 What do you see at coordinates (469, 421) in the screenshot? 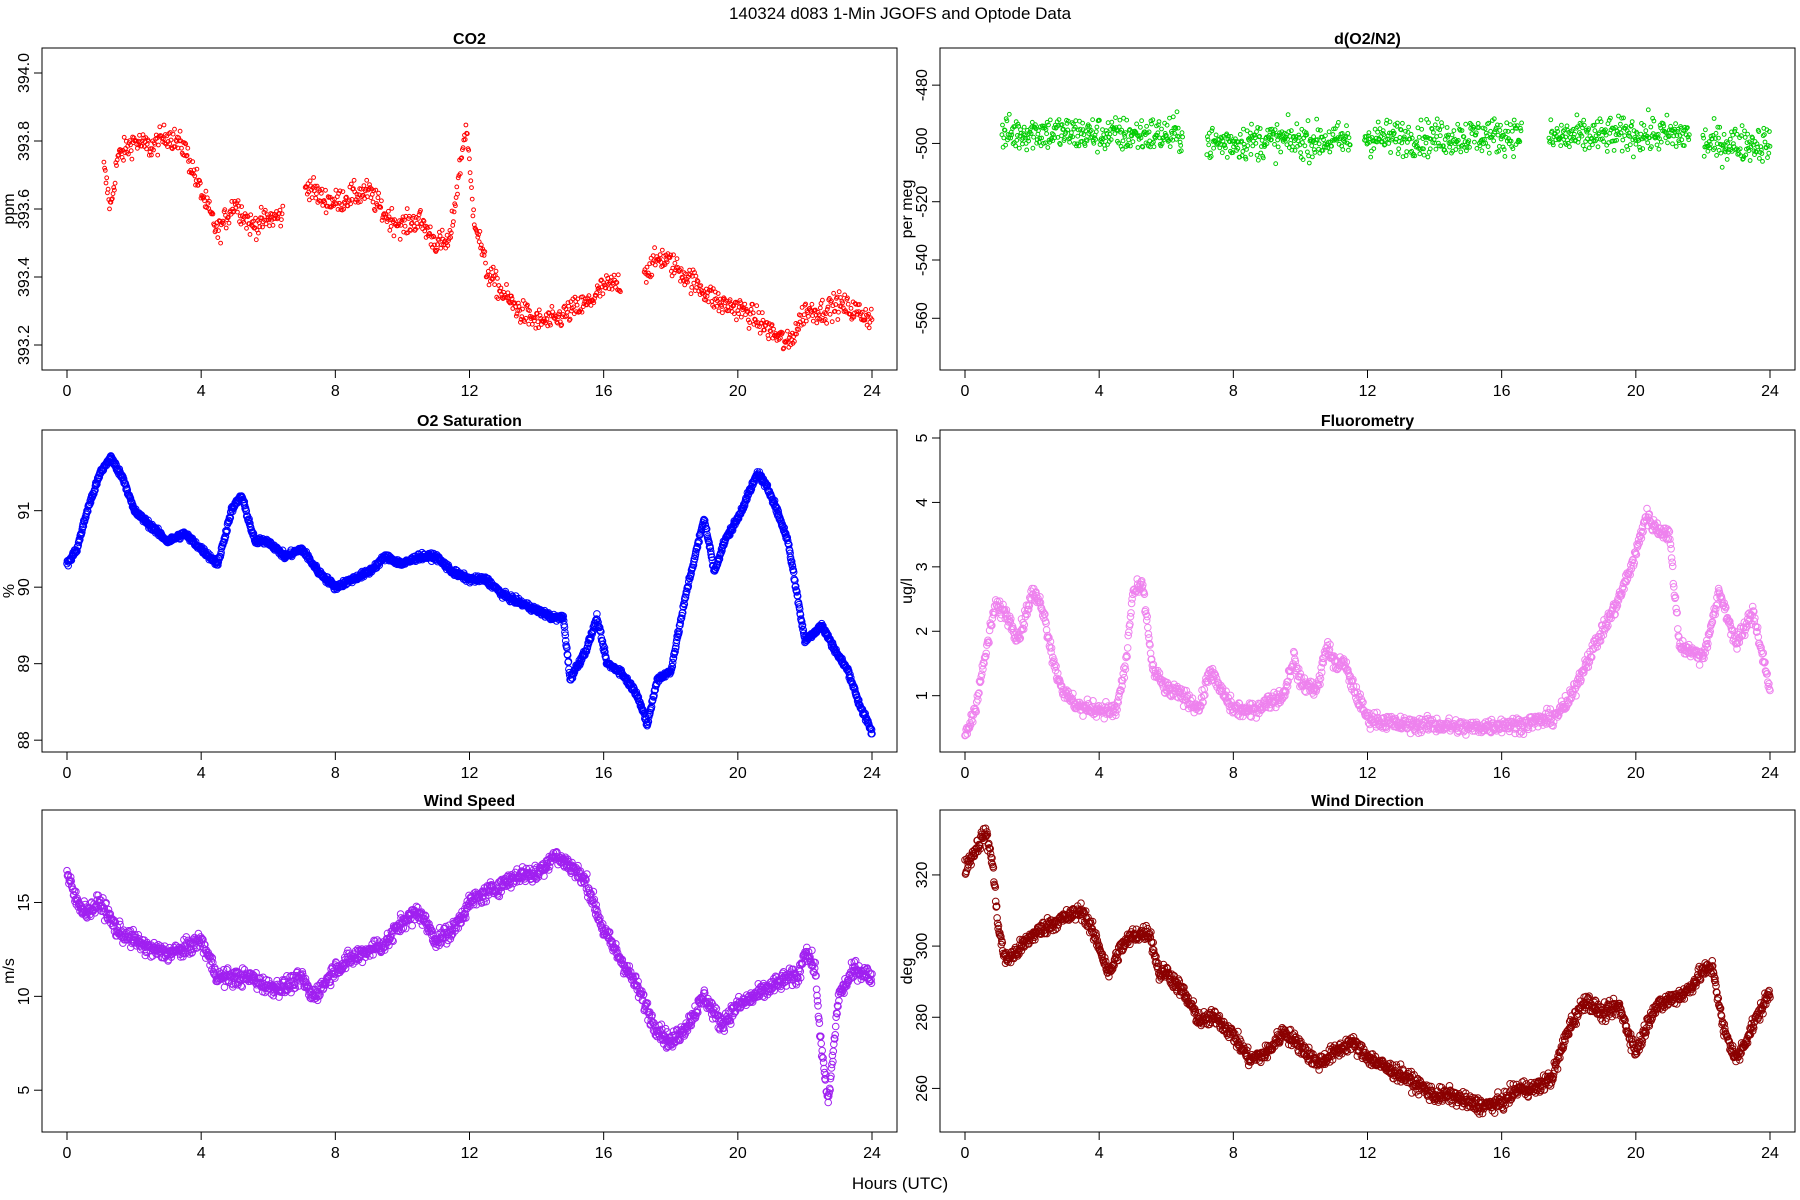
I see `panel-title-o2sat: O2 Saturation` at bounding box center [469, 421].